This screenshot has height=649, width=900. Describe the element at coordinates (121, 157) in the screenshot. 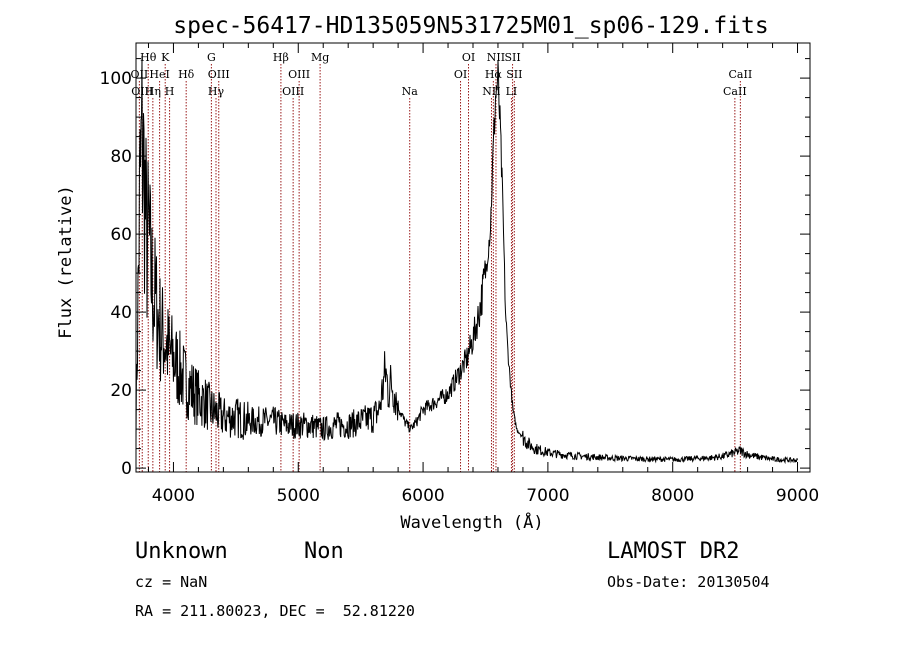

I see `y-tick-label: 80` at that location.